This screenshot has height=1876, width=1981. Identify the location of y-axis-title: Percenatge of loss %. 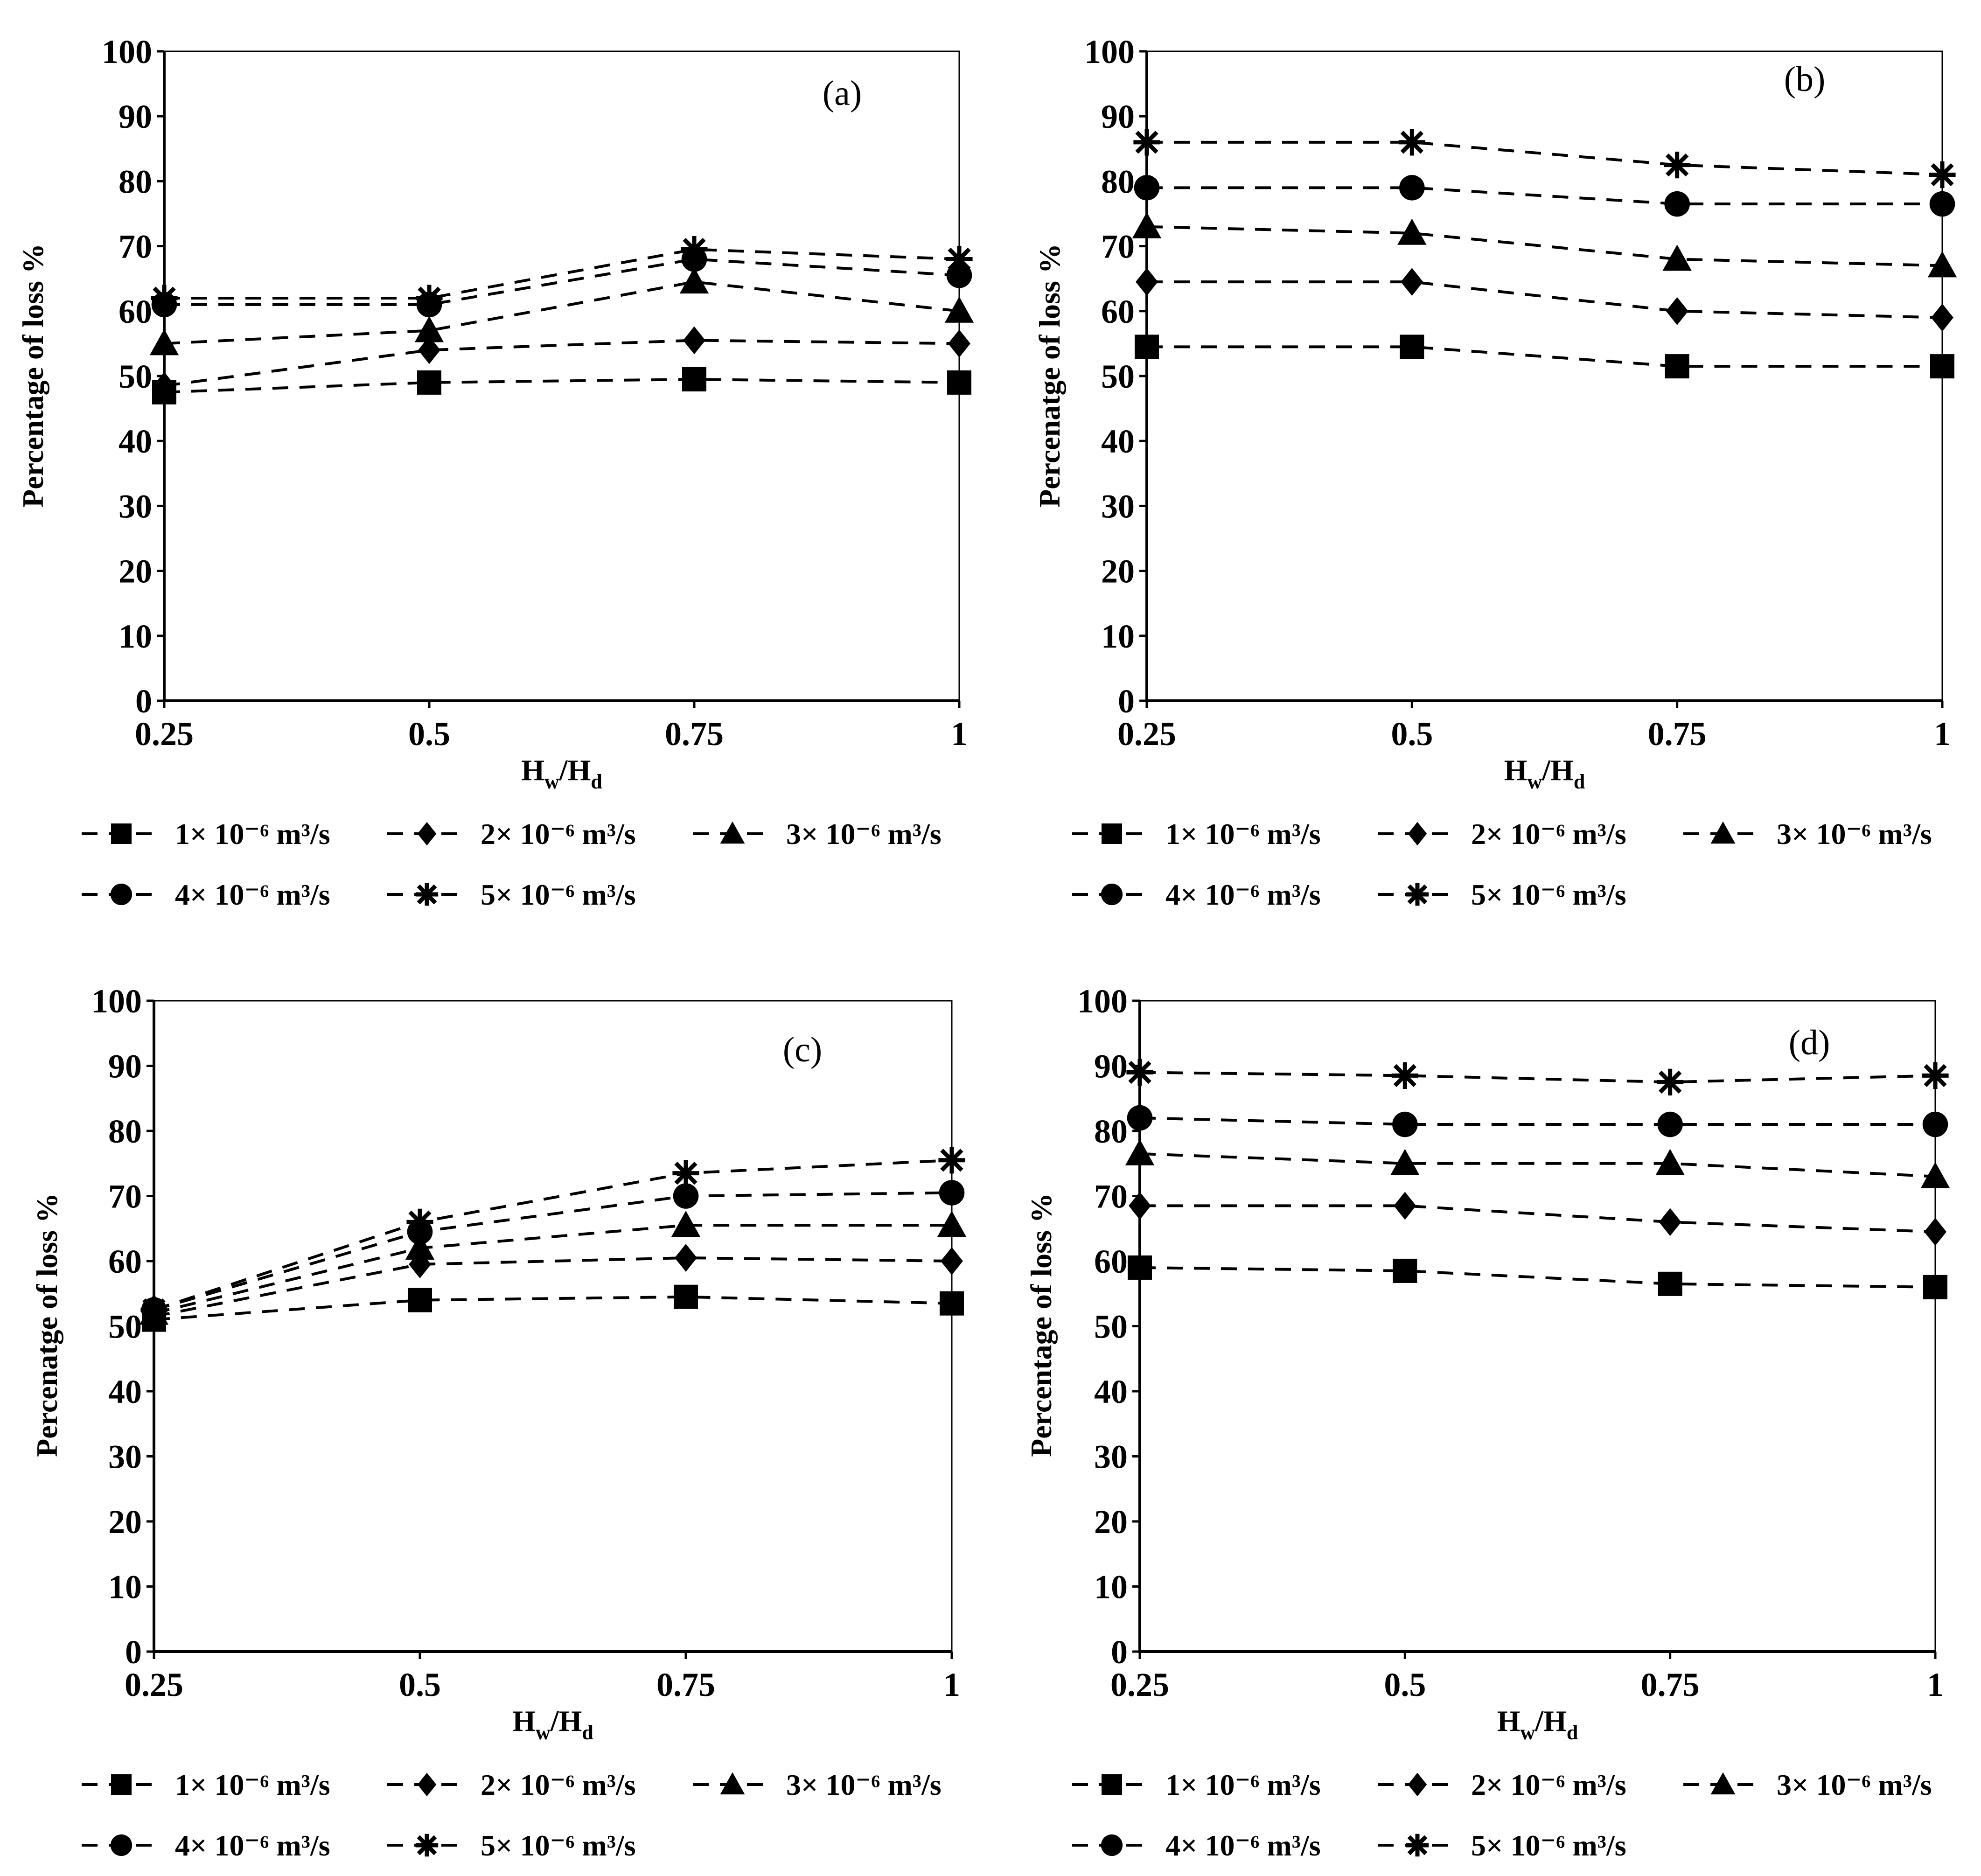
(1049, 376).